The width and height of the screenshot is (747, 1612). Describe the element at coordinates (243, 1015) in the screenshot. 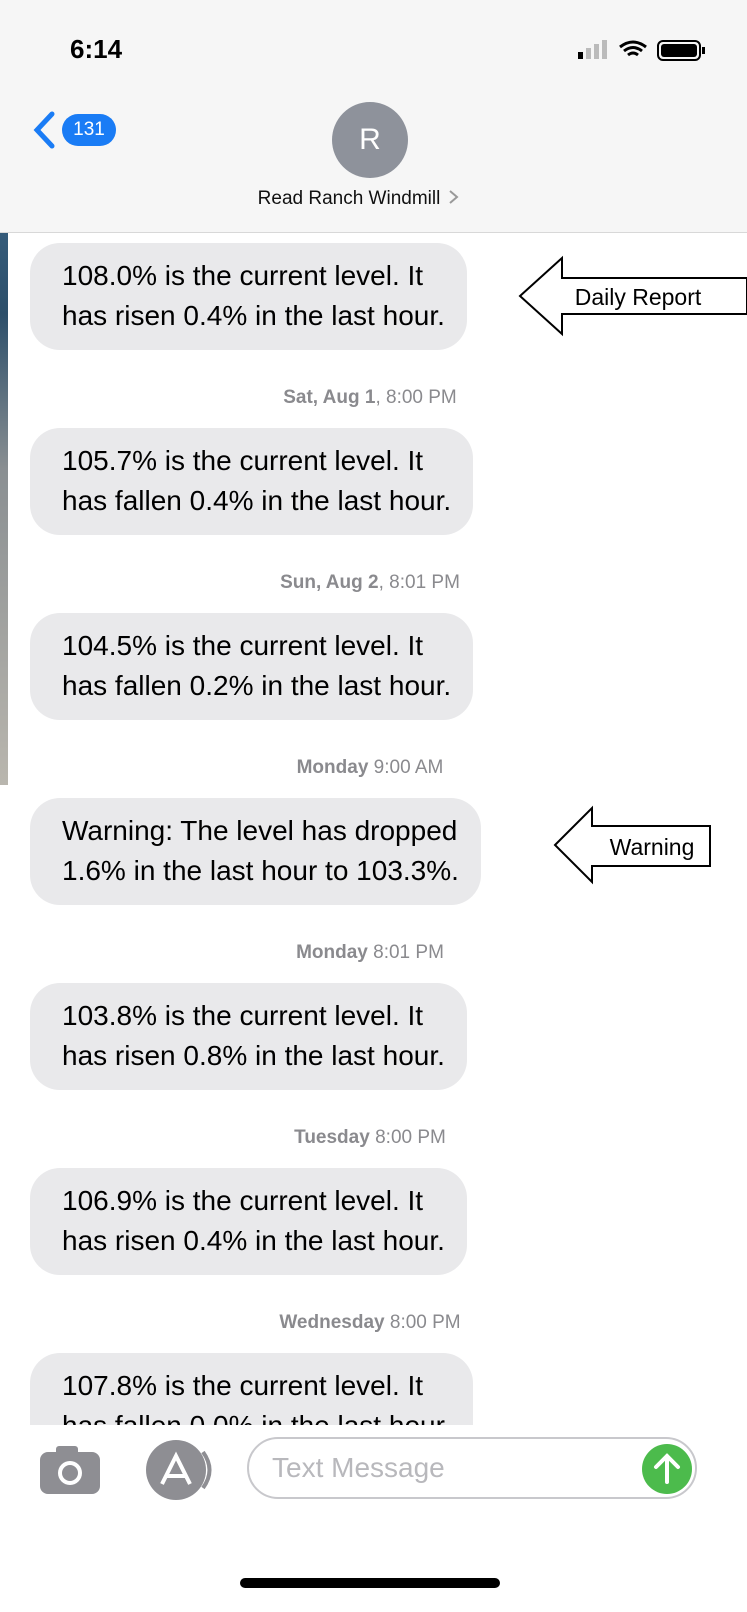

I see `message-line: 103.8% is the current level. It` at that location.